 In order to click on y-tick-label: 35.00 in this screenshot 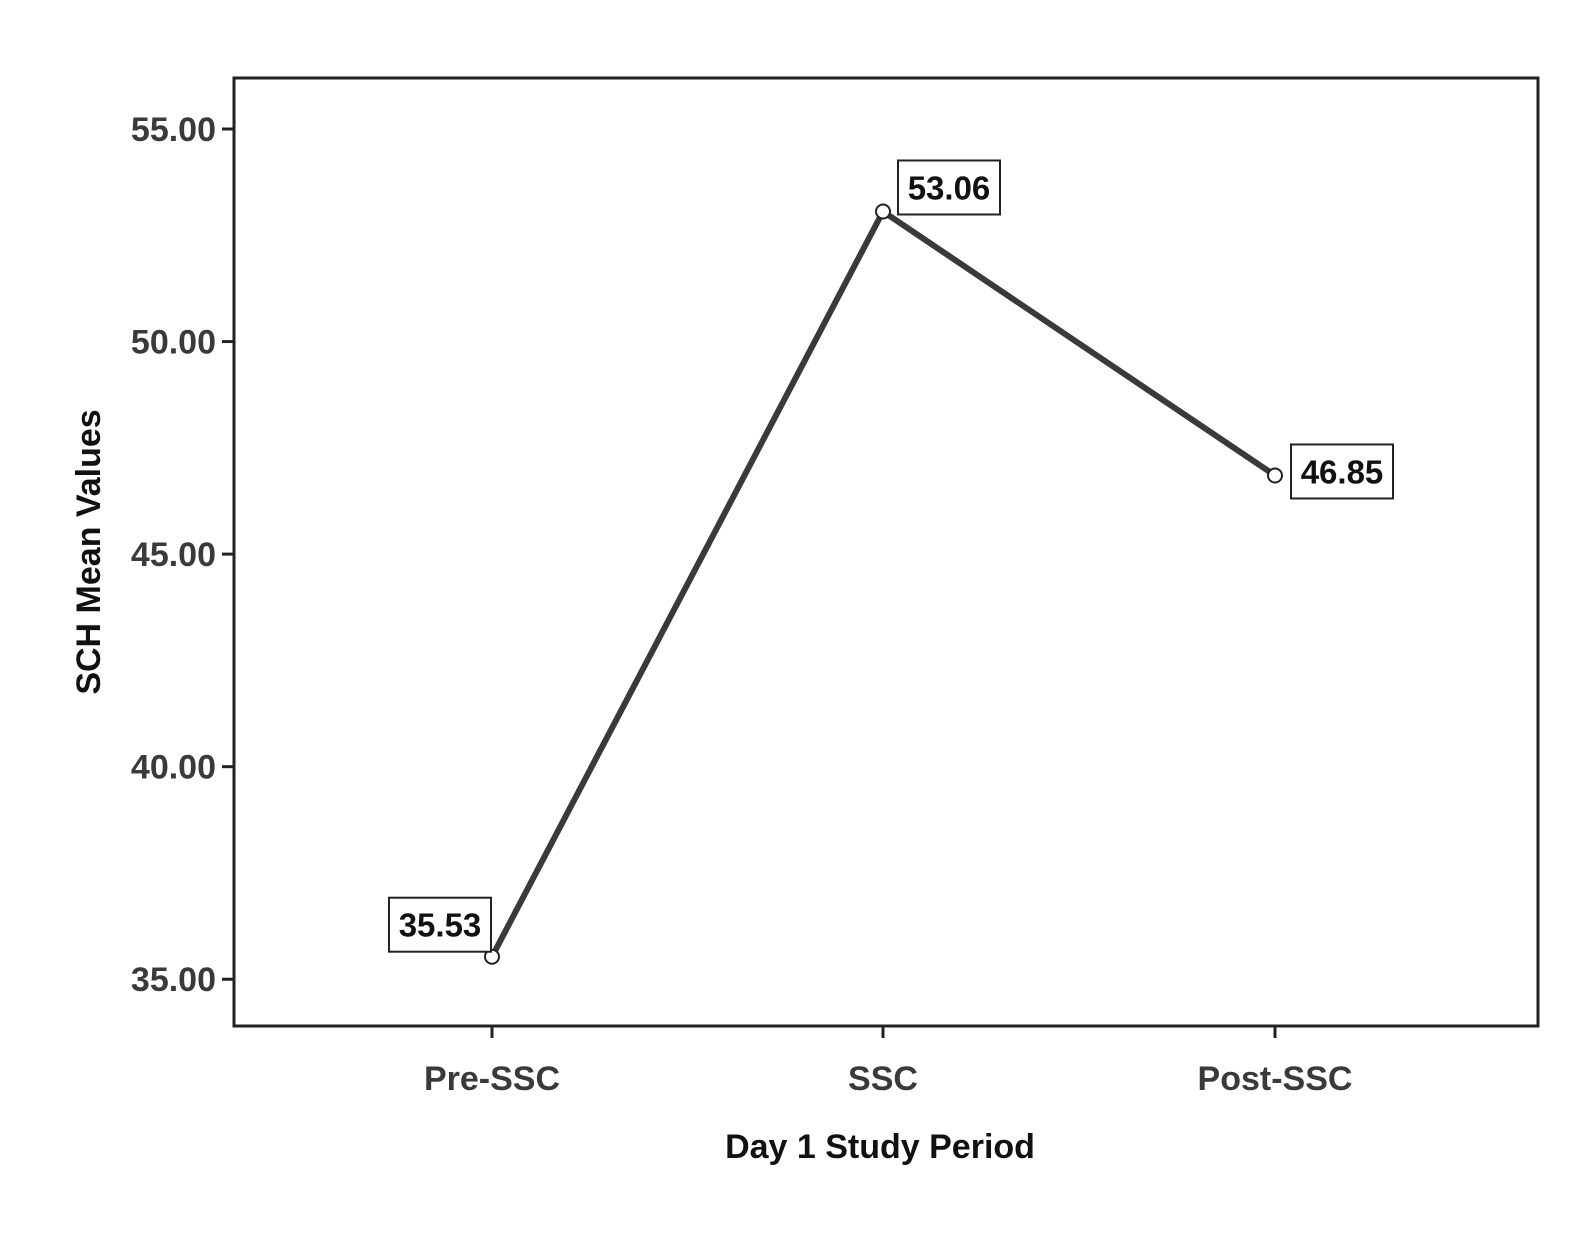, I will do `click(173, 980)`.